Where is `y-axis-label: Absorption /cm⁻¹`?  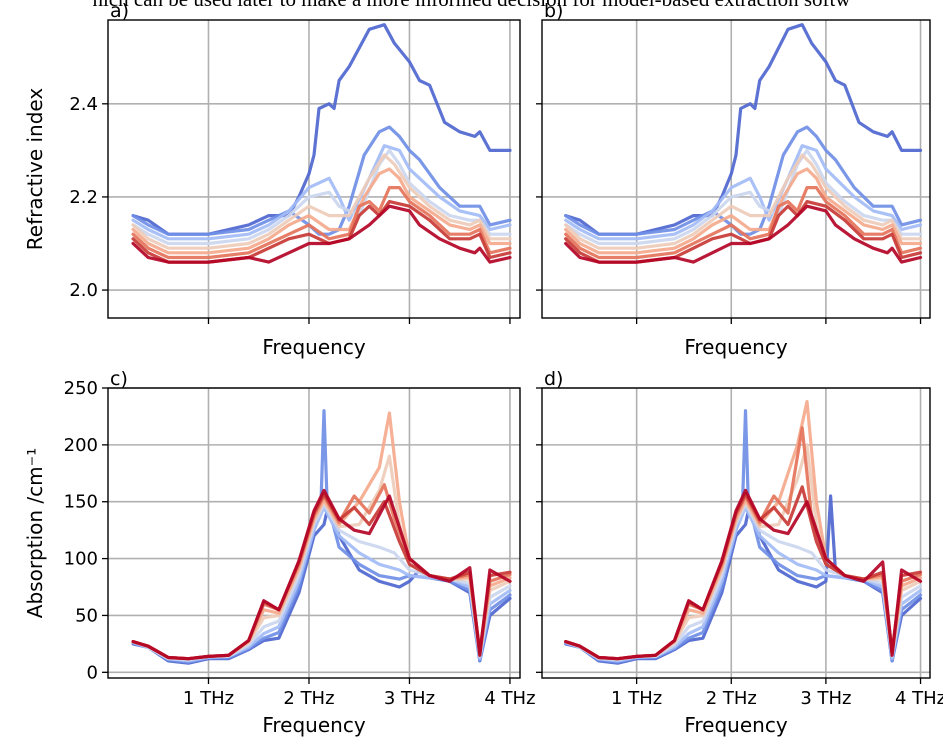
y-axis-label: Absorption /cm⁻¹ is located at coordinates (35, 533).